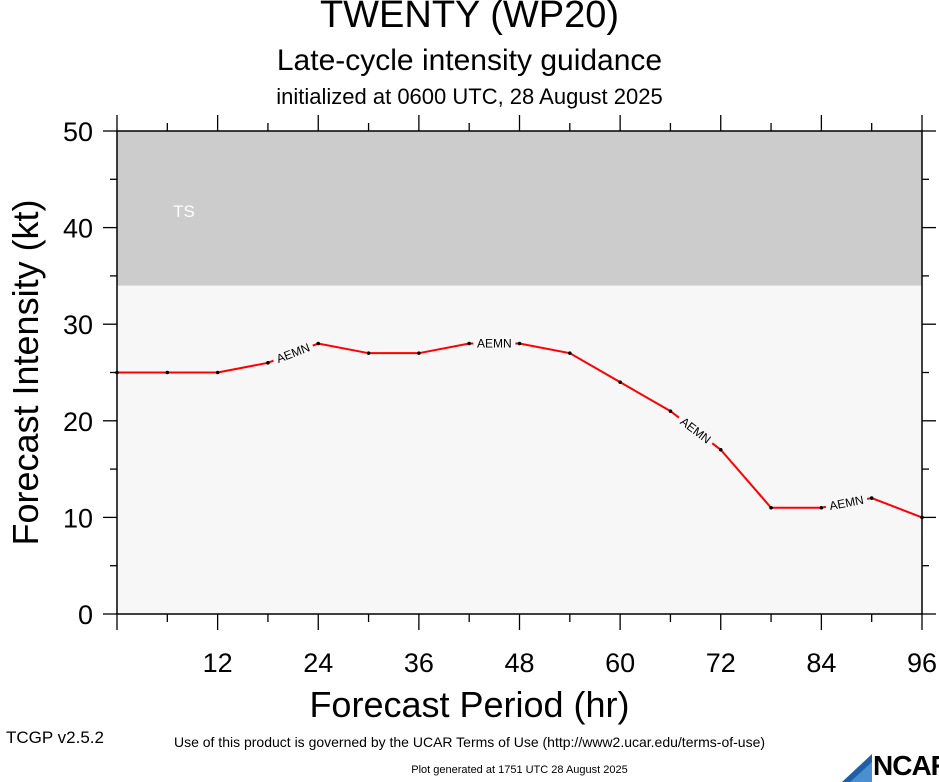 This screenshot has width=939, height=782. Describe the element at coordinates (25, 372) in the screenshot. I see `y-axis-label: Forecast Intensity (kt)` at that location.